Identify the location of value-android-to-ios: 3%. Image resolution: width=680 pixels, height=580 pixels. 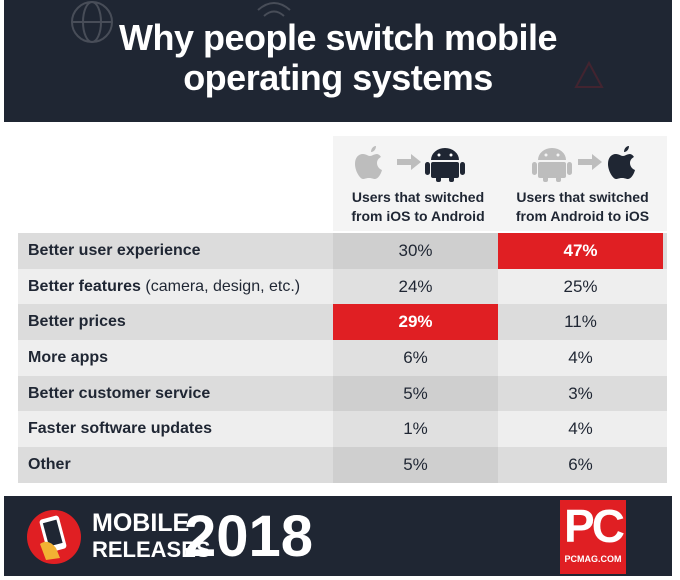
(580, 393).